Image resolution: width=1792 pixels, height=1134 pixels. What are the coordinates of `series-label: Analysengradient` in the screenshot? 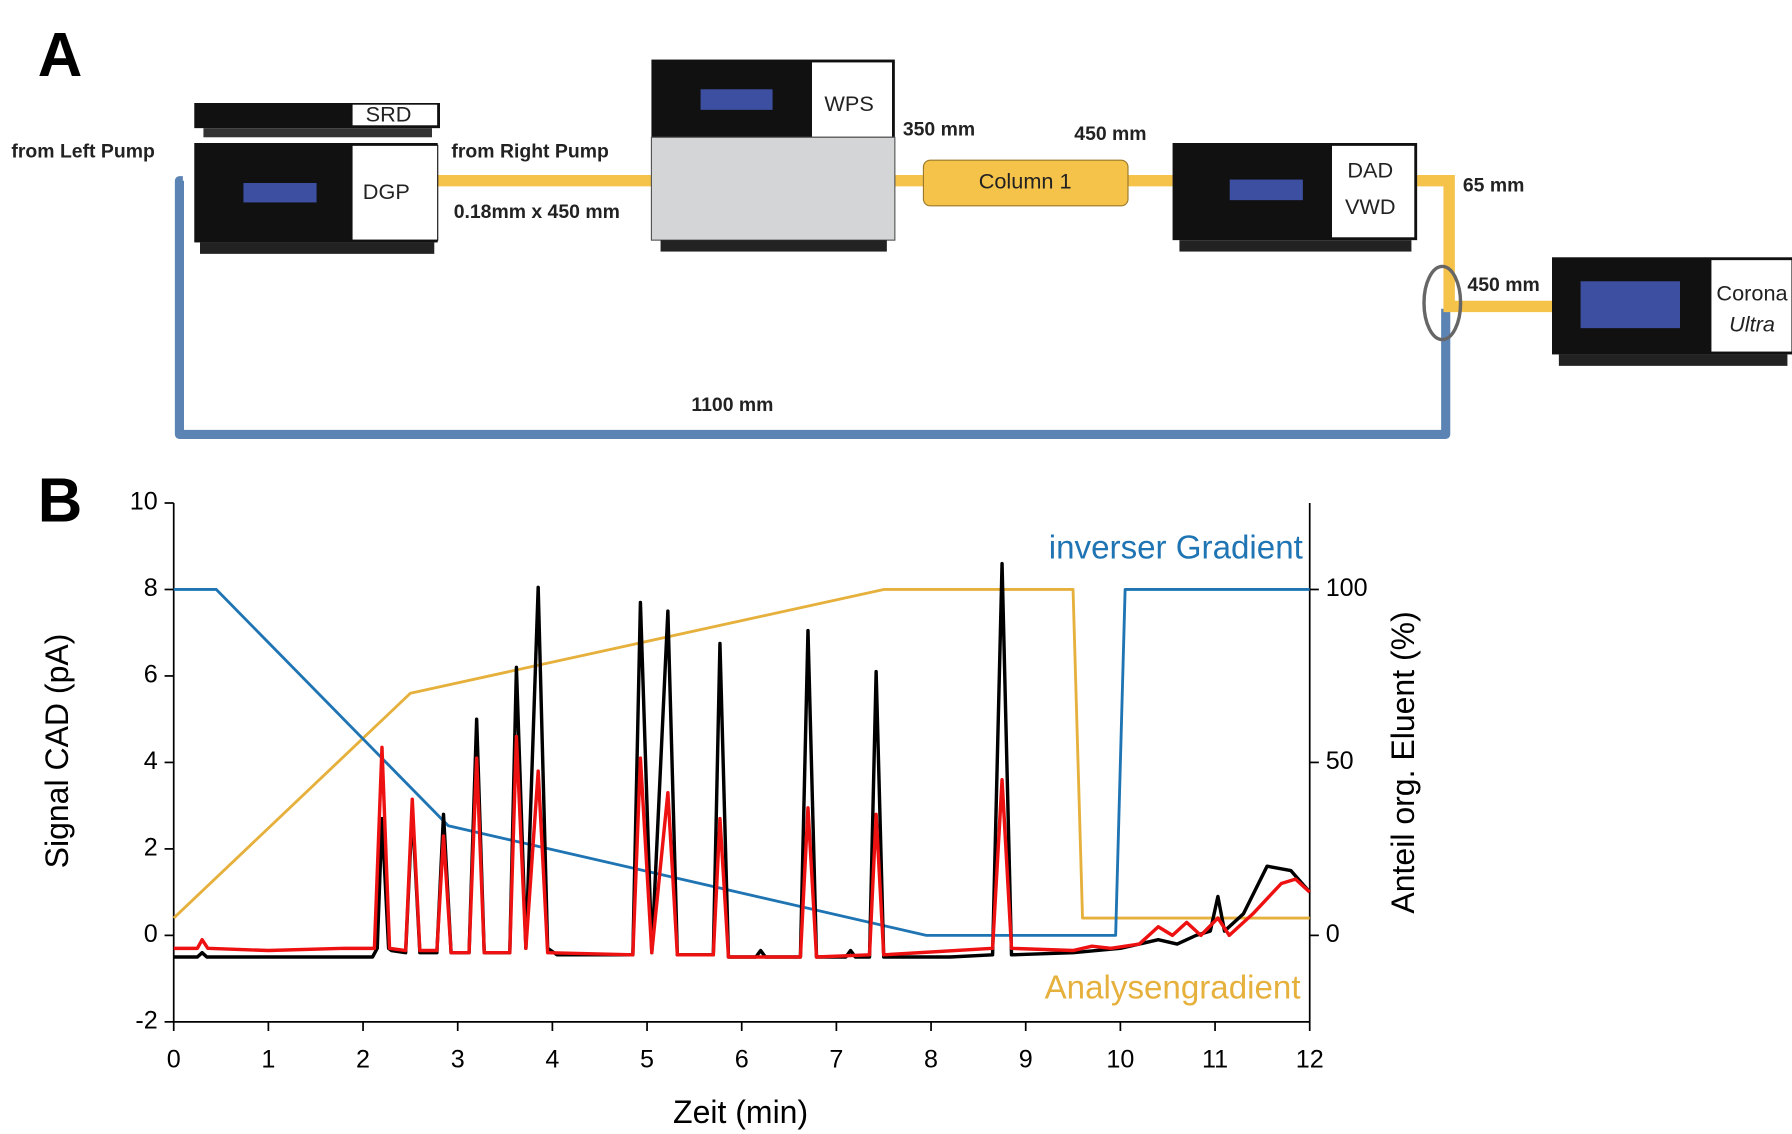 It's located at (1173, 988).